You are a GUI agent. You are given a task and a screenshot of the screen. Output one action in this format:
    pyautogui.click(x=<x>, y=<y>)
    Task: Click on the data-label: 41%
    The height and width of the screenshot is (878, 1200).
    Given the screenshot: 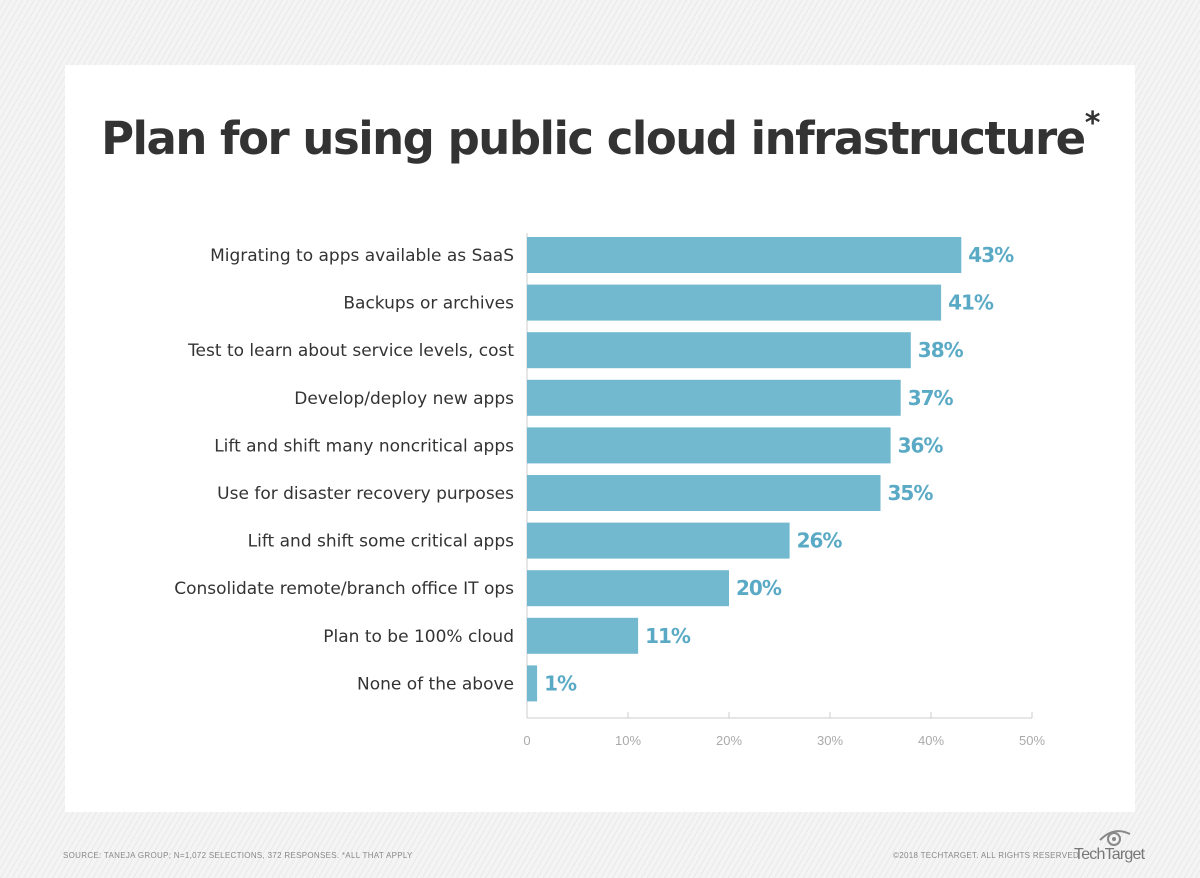 What is the action you would take?
    pyautogui.click(x=971, y=303)
    